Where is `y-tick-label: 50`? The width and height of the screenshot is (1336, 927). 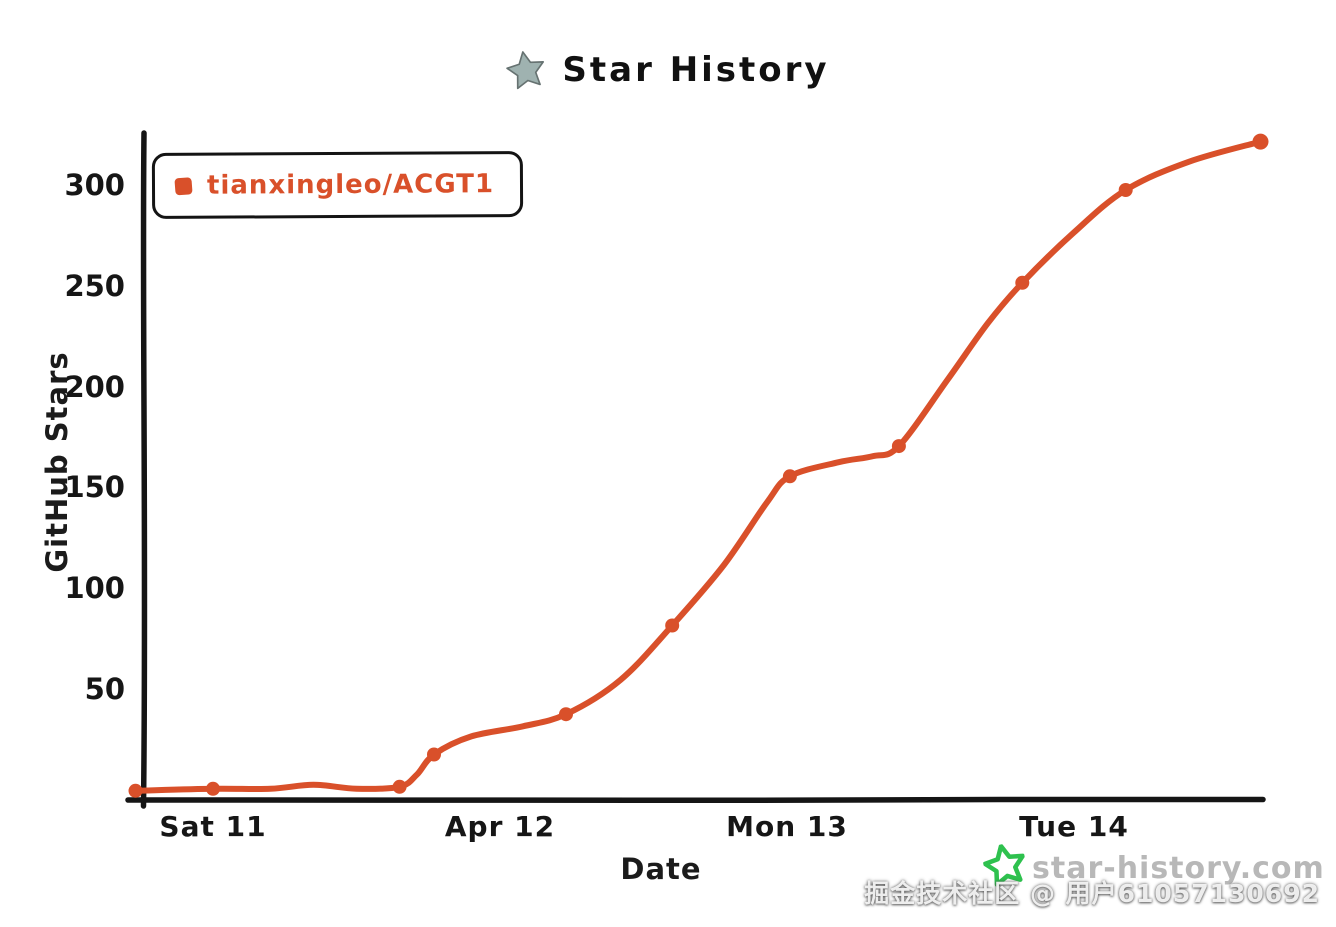
y-tick-label: 50 is located at coordinates (104, 689).